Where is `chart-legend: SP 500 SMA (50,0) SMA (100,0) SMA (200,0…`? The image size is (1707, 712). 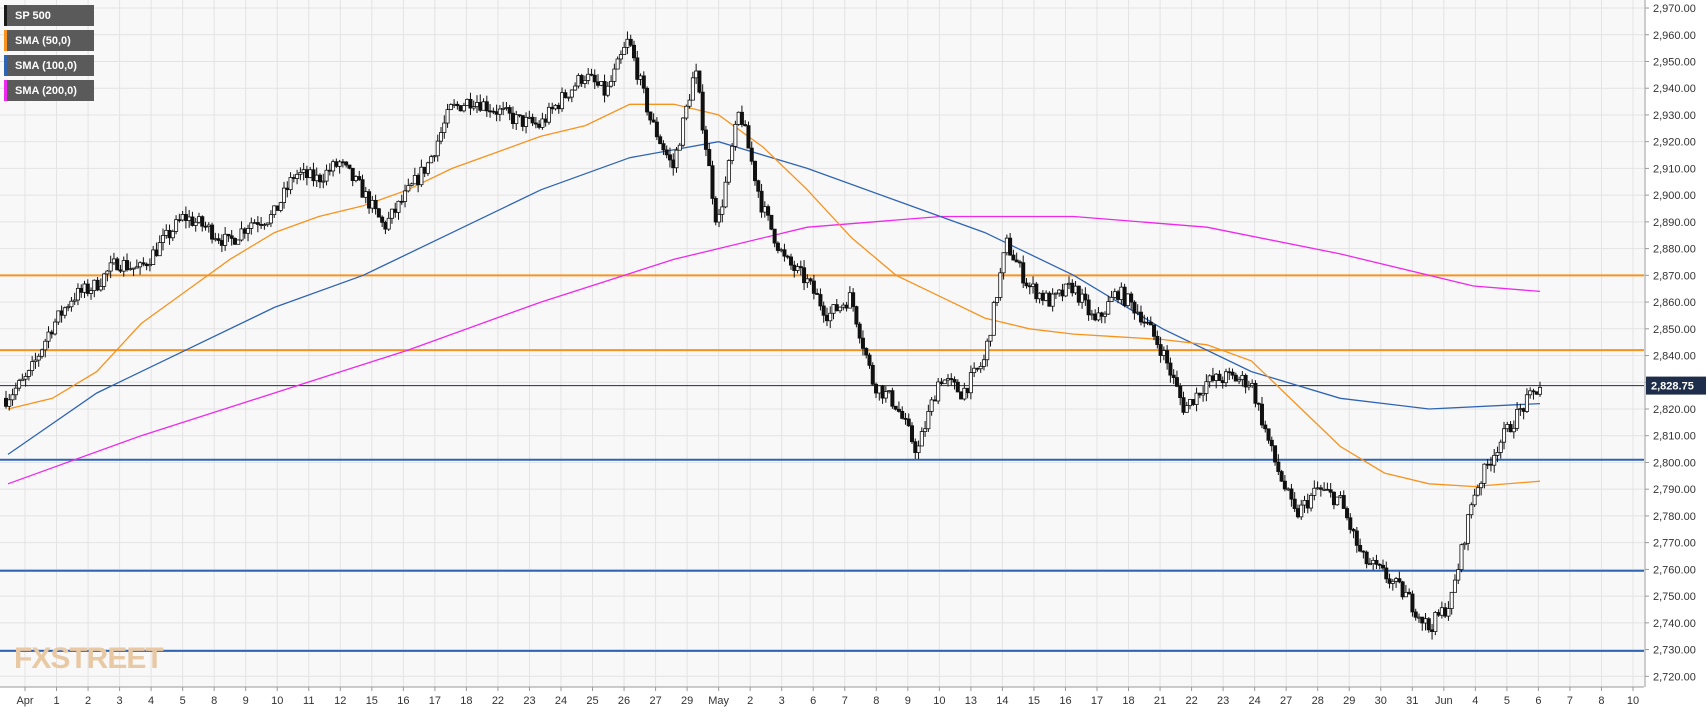
chart-legend: SP 500 SMA (50,0) SMA (100,0) SMA (200,0… is located at coordinates (49, 55).